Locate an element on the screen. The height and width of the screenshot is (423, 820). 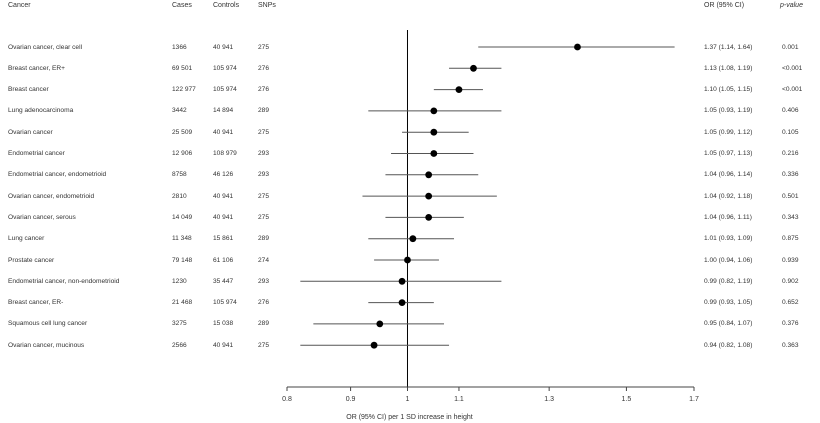
cell-or-ci: 1.10 (1.05, 1.15) is located at coordinates (728, 90).